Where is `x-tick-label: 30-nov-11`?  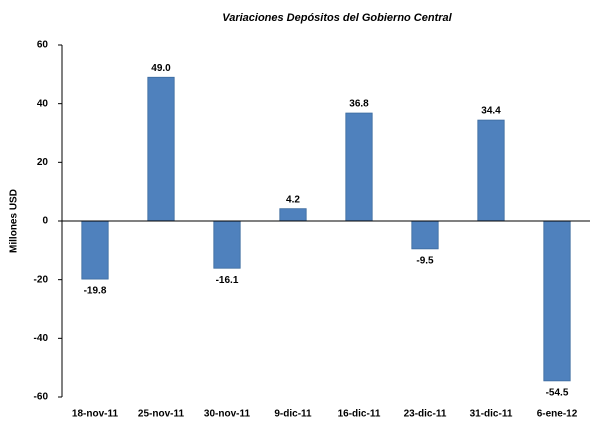
x-tick-label: 30-nov-11 is located at coordinates (227, 414).